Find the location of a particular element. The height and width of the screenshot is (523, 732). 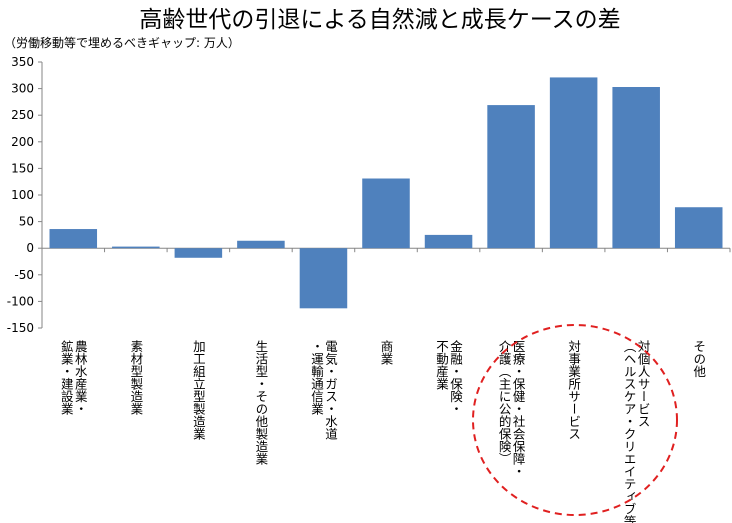

y-tick-label: 200 is located at coordinates (22, 142).